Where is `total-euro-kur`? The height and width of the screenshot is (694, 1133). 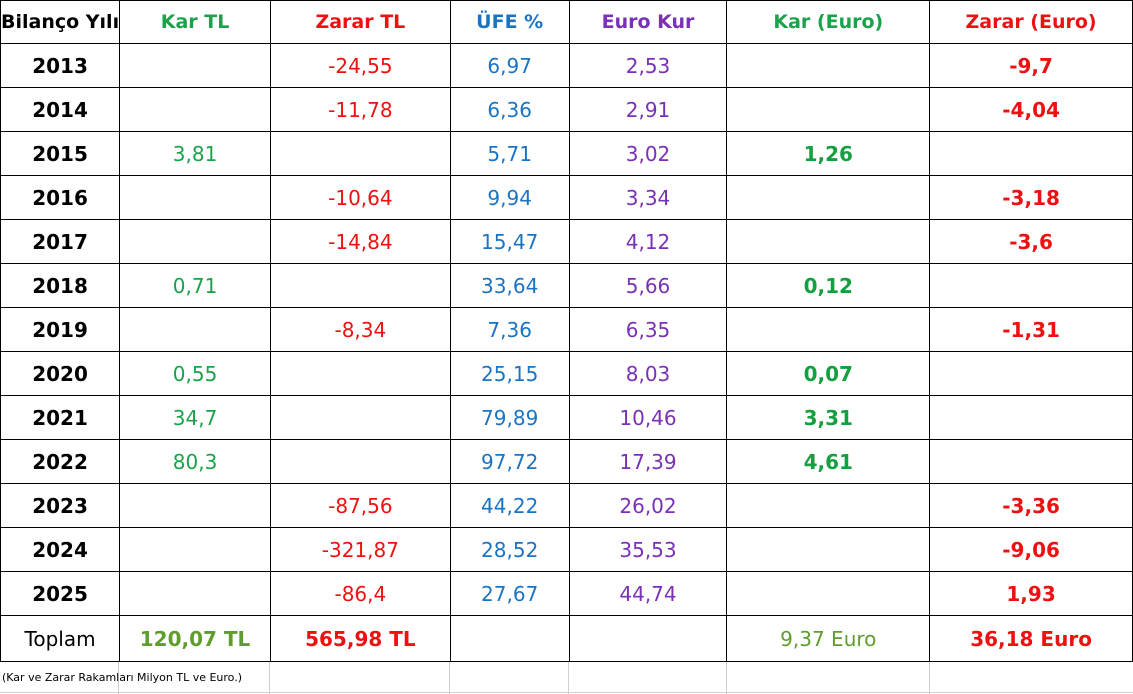 total-euro-kur is located at coordinates (648, 638).